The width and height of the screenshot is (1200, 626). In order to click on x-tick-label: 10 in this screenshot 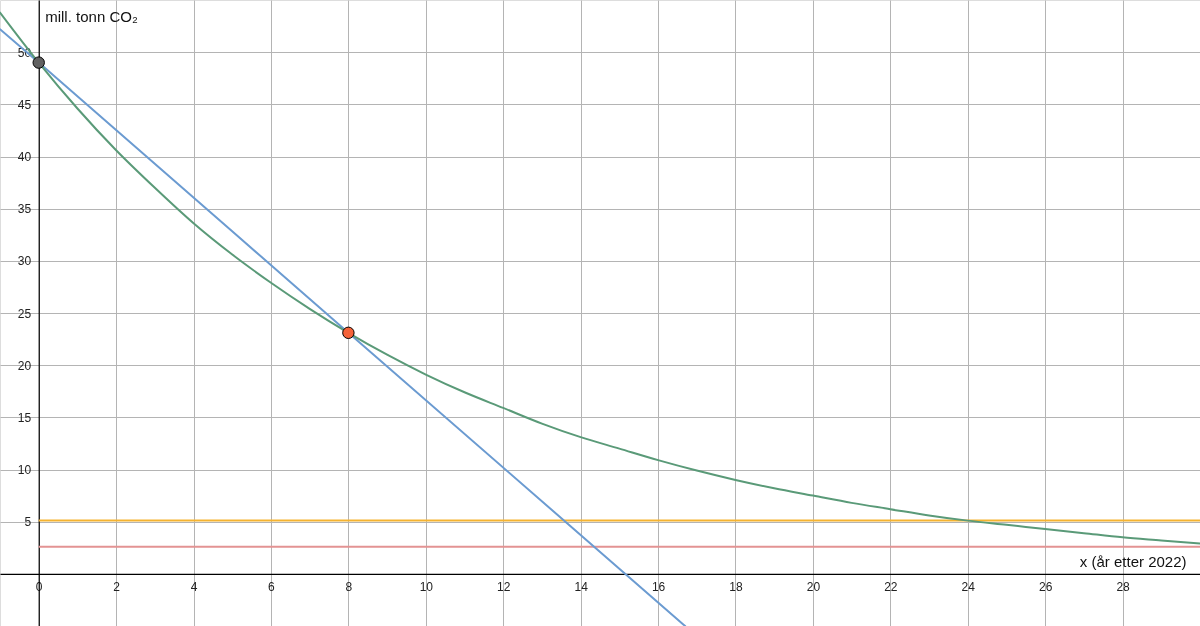, I will do `click(426, 587)`.